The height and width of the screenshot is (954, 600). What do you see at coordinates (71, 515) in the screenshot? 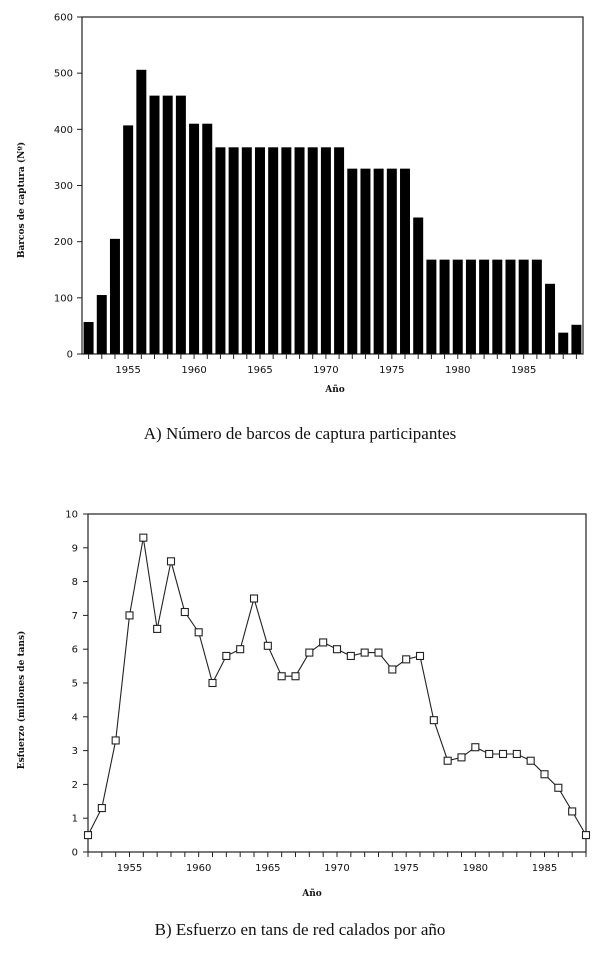
I see `y-tick-label: 10` at bounding box center [71, 515].